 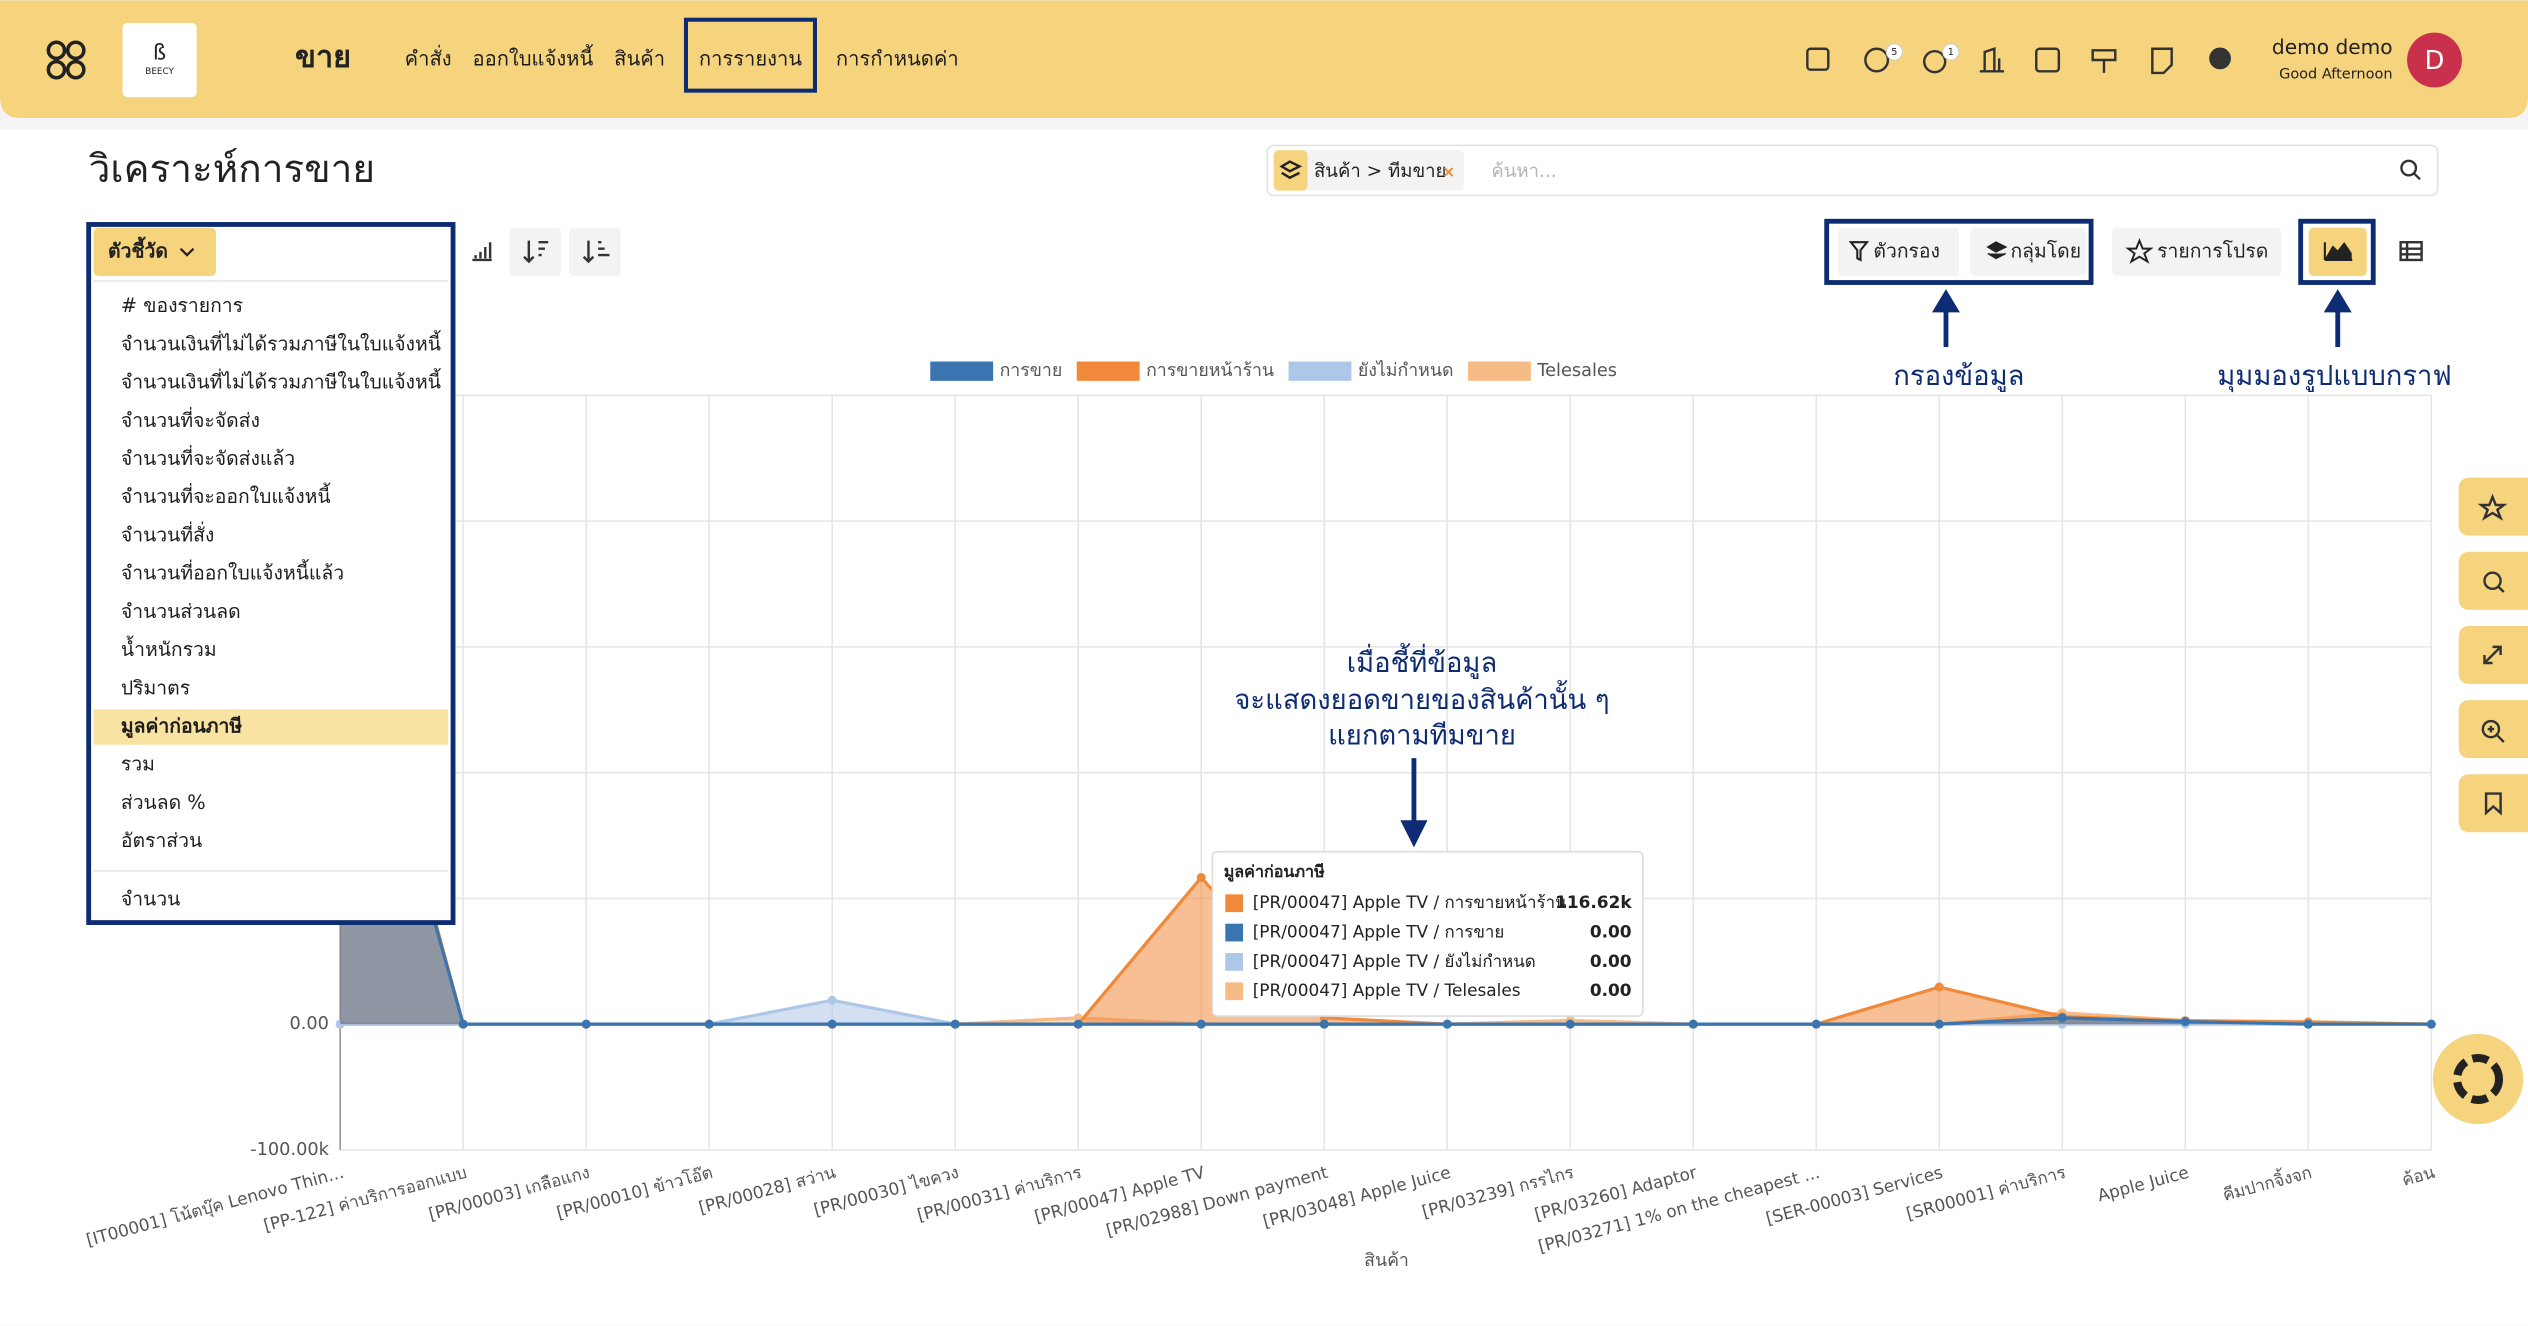 What do you see at coordinates (639, 59) in the screenshot?
I see `menu-item: สินค้า` at bounding box center [639, 59].